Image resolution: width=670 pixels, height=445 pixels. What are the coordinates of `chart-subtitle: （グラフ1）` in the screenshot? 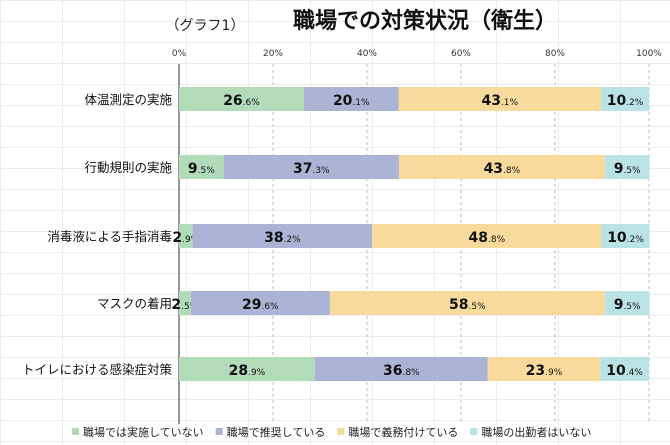 It's located at (205, 26).